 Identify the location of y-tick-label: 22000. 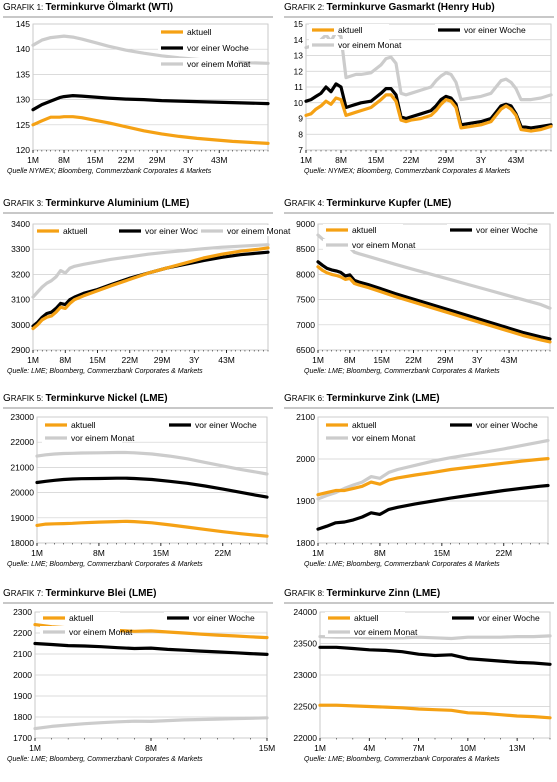
(22, 442).